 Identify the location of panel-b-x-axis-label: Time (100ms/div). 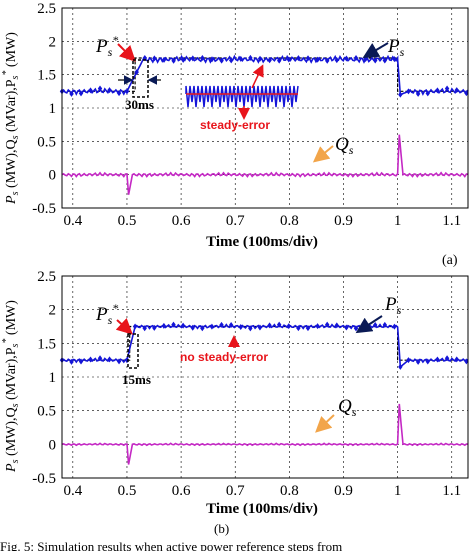
(262, 509).